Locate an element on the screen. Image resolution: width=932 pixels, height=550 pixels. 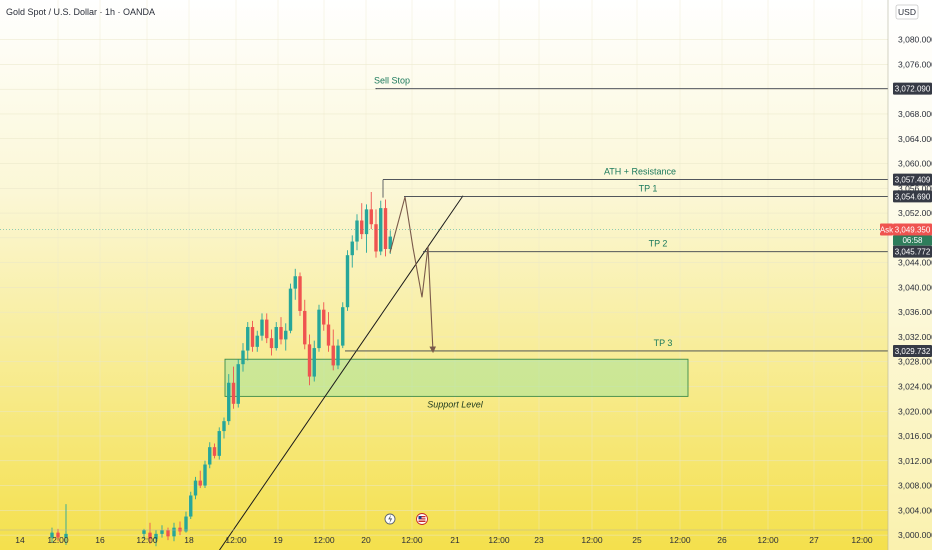
projection-layer is located at coordinates (413, 275).